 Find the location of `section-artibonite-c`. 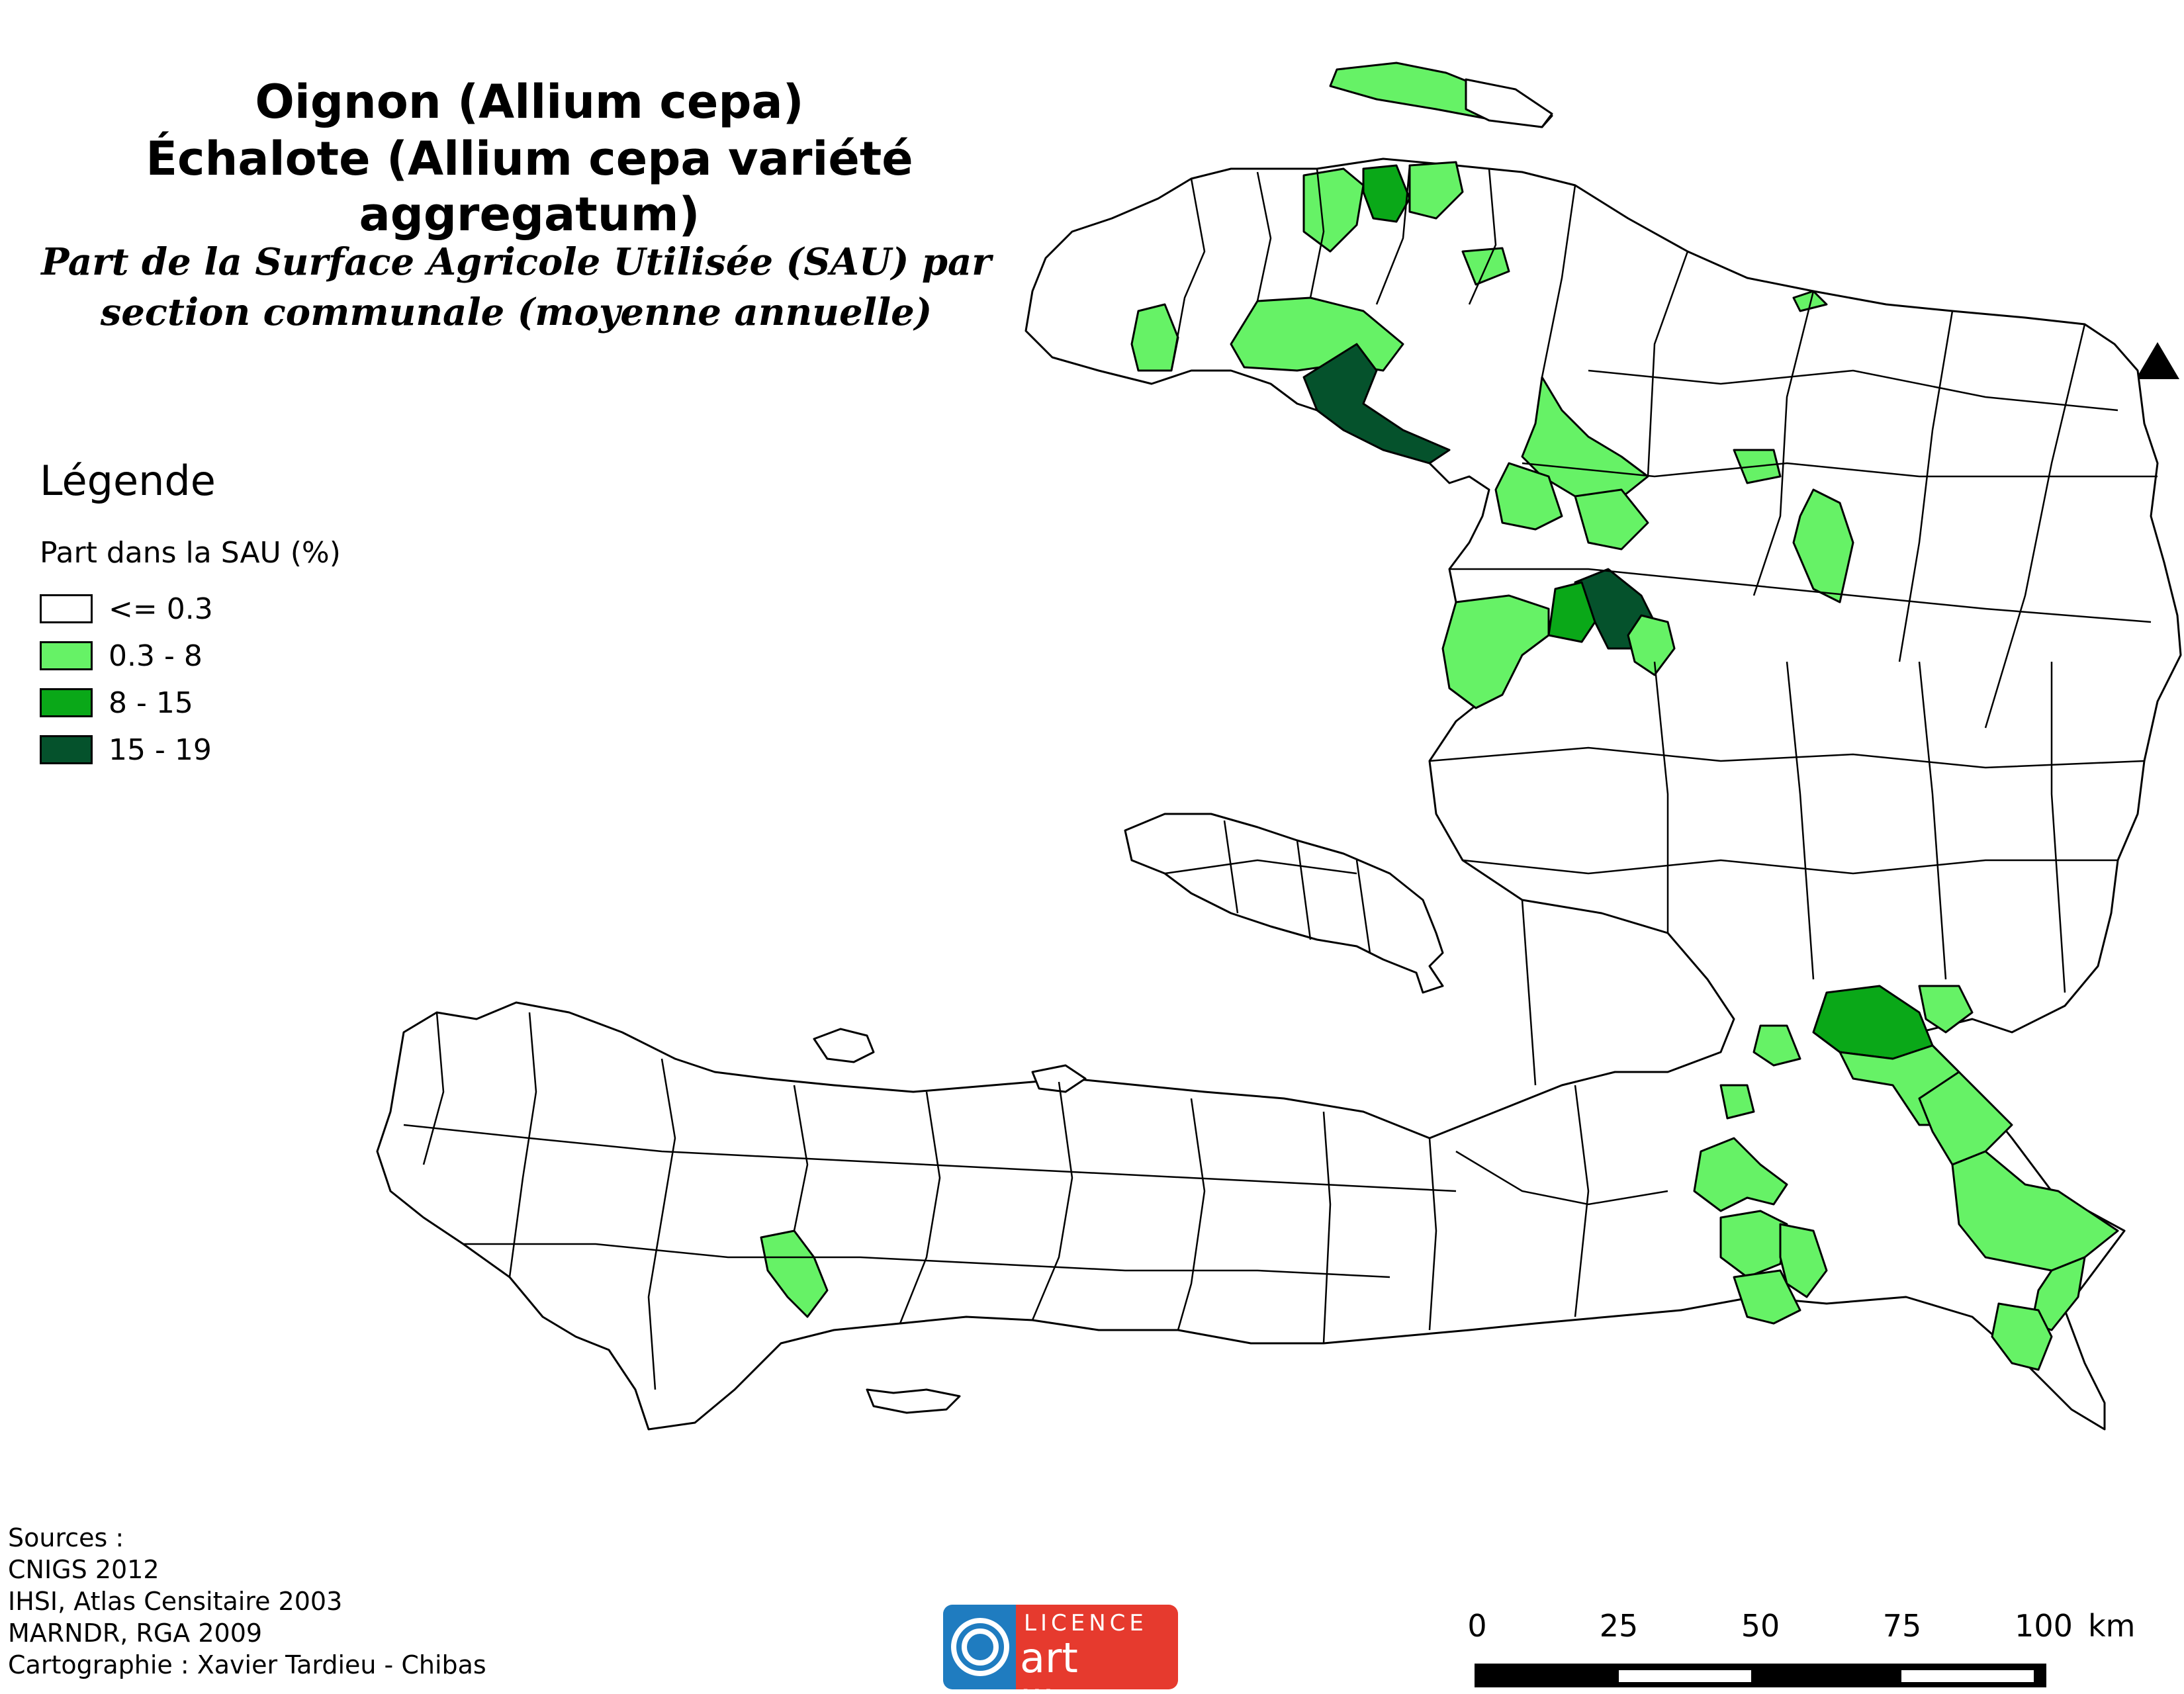

section-artibonite-c is located at coordinates (1612, 519).